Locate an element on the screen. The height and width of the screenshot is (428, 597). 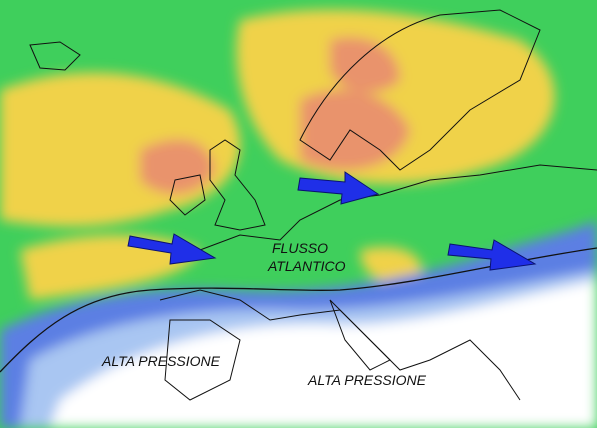
italy is located at coordinates (360, 335).